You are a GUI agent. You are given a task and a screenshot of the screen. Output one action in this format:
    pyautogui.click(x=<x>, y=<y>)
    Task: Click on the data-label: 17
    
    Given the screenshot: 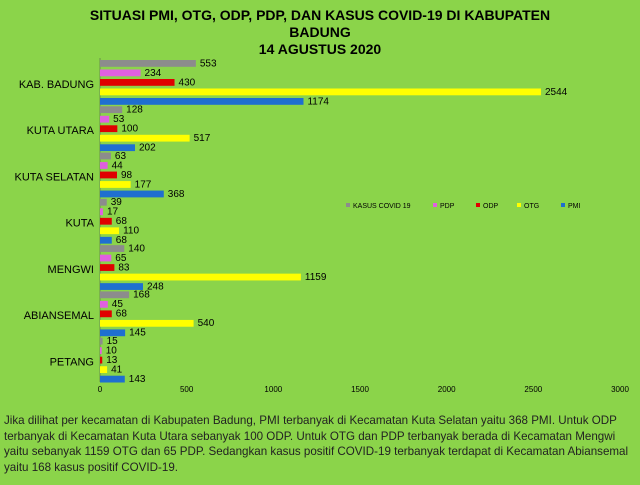 What is the action you would take?
    pyautogui.click(x=113, y=212)
    